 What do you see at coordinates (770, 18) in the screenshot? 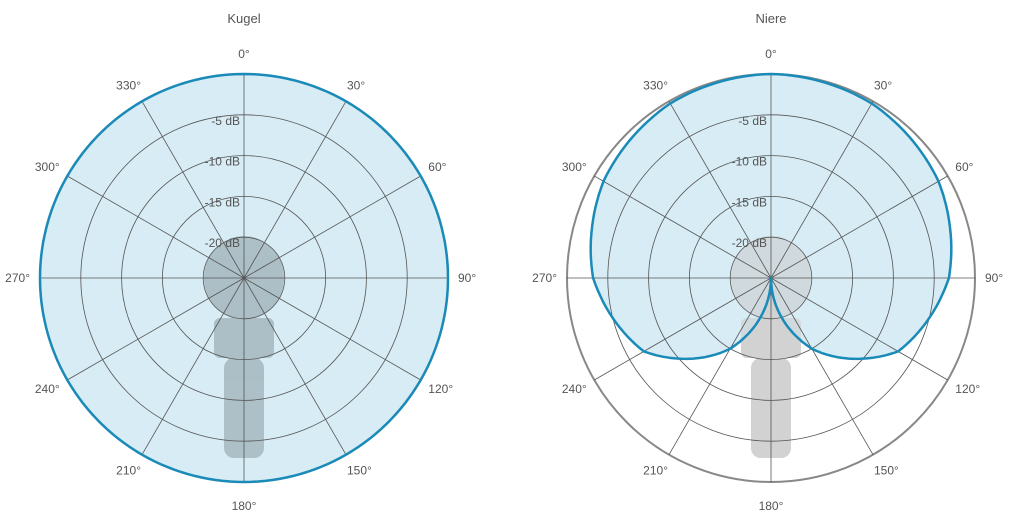
I see `chart-title: Niere` at bounding box center [770, 18].